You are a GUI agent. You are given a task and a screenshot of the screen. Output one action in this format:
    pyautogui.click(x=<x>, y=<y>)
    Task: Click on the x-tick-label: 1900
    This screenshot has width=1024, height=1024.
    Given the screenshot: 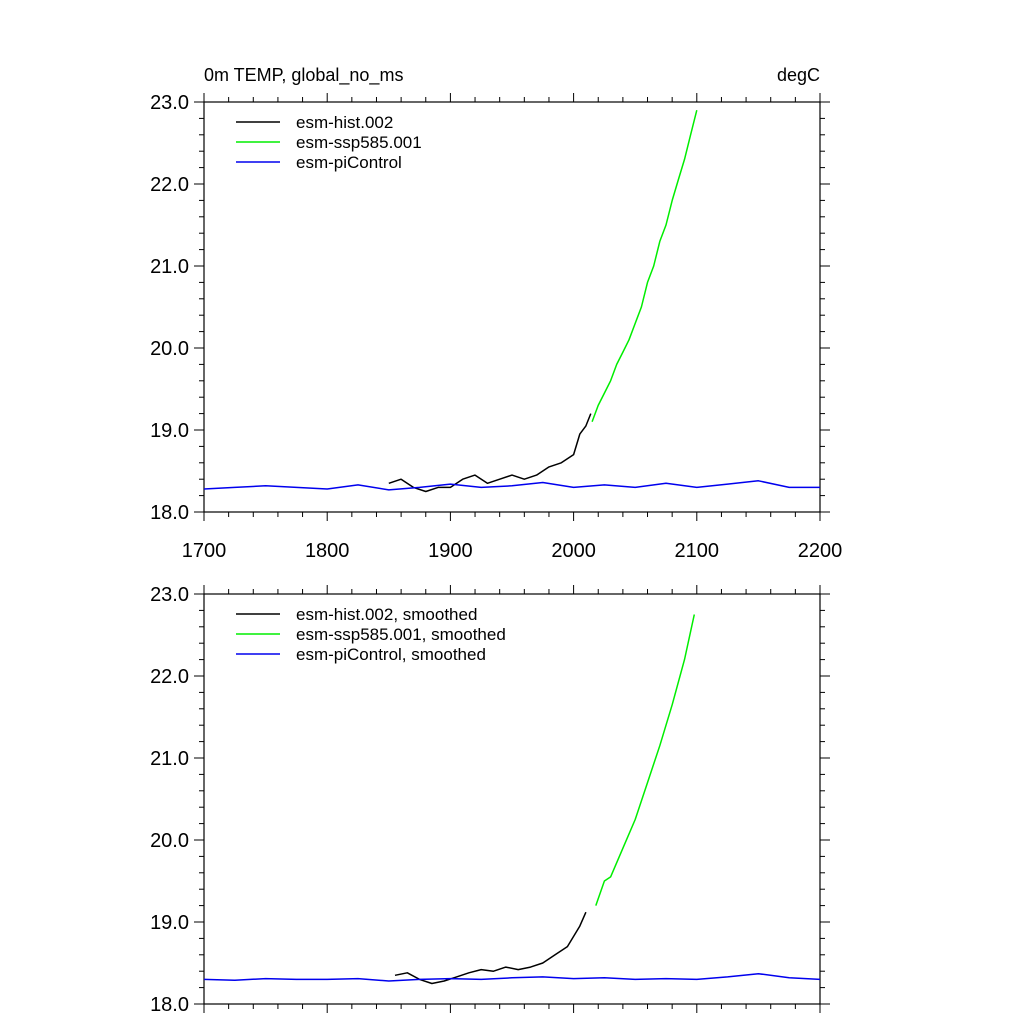 What is the action you would take?
    pyautogui.click(x=450, y=551)
    